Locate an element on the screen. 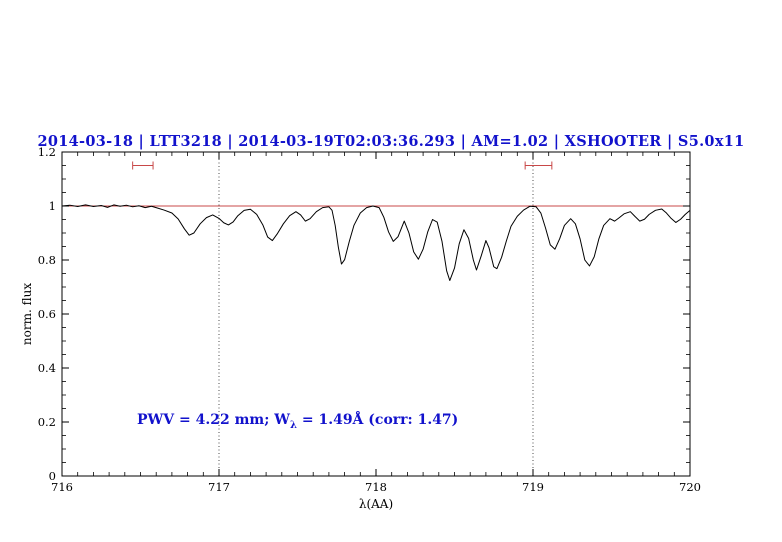 The image size is (782, 542). y-tick-label: 1.2 is located at coordinates (47, 152).